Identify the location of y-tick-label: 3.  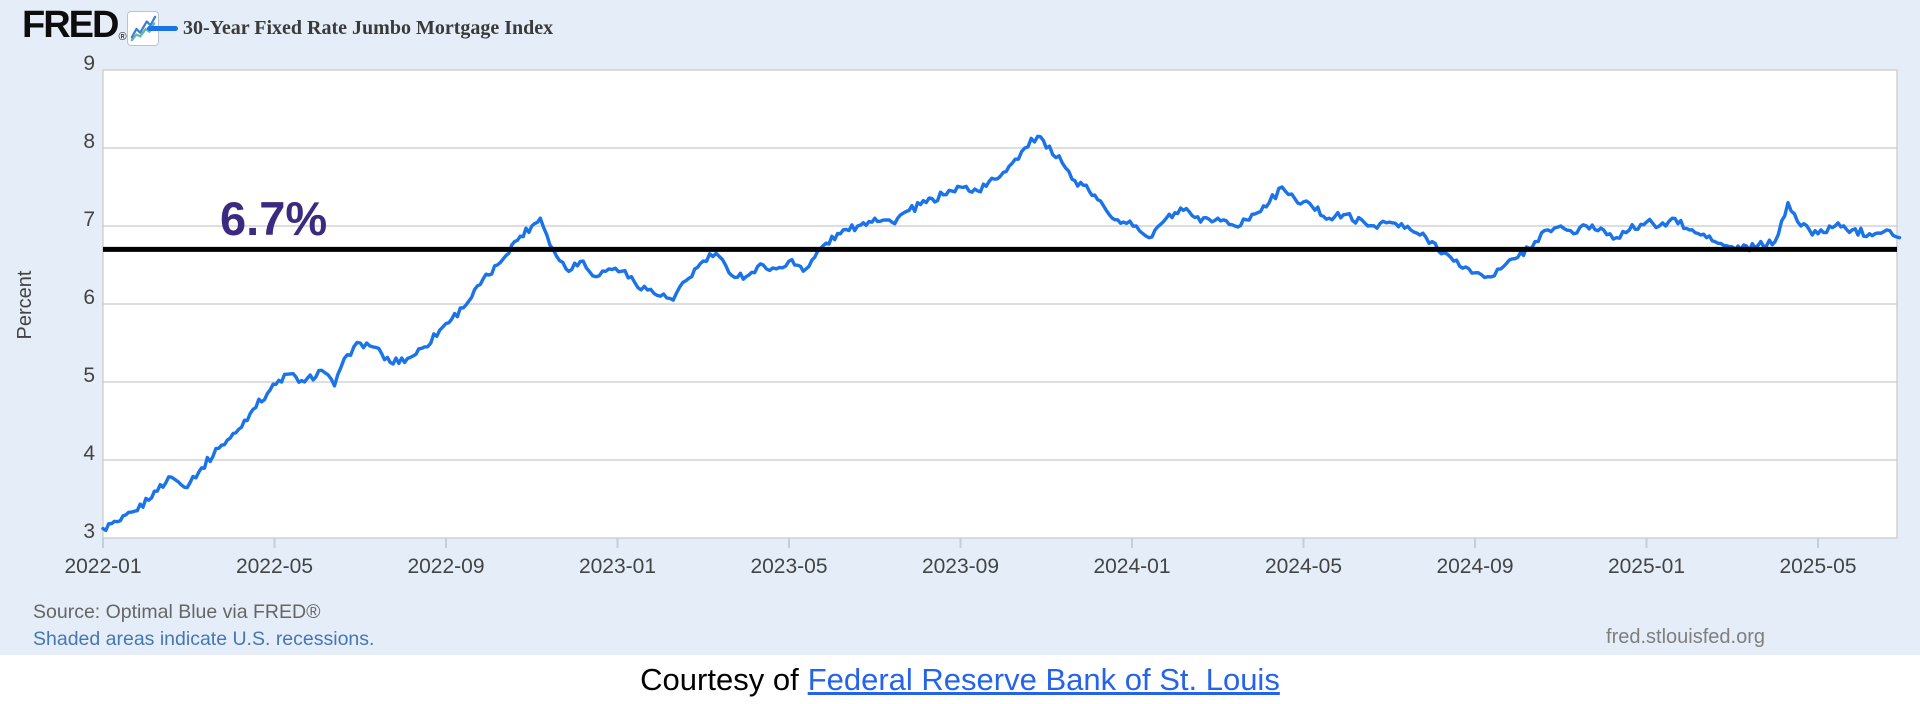
(89, 531).